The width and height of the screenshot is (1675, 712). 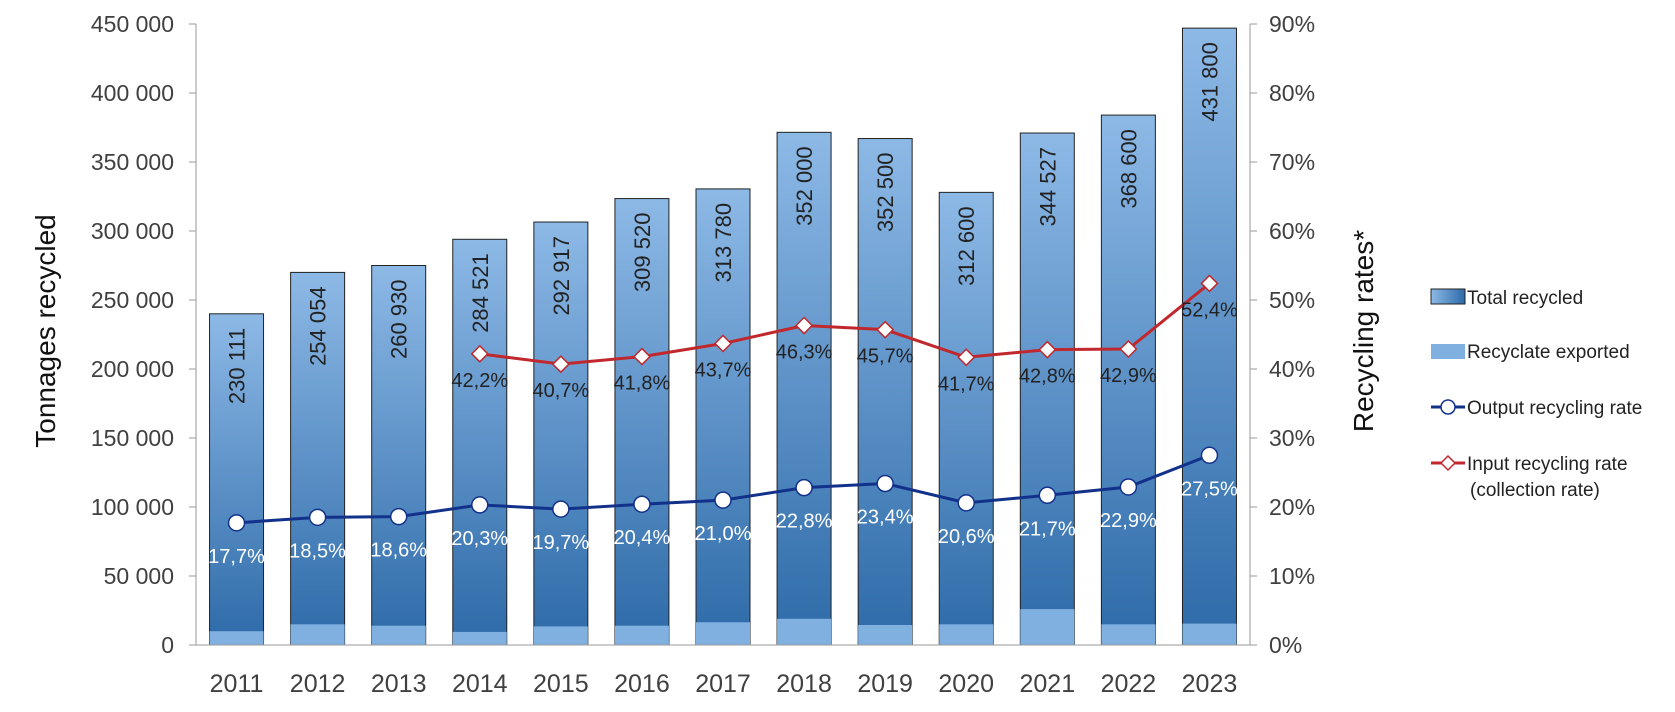 What do you see at coordinates (317, 634) in the screenshot?
I see `bar-recyclate-exported-2012` at bounding box center [317, 634].